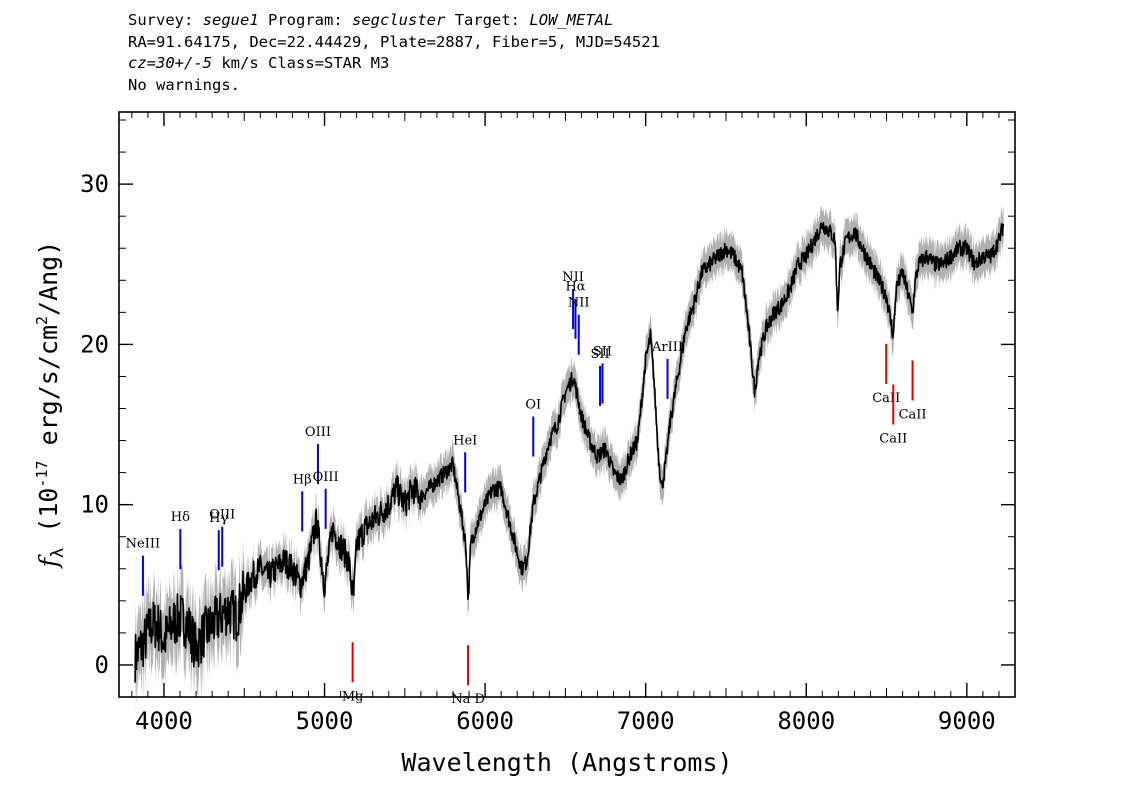 The width and height of the screenshot is (1134, 810). Describe the element at coordinates (394, 64) in the screenshot. I see `header-redshift-line: cz=30+/-5 km/s Class=STAR M3` at that location.